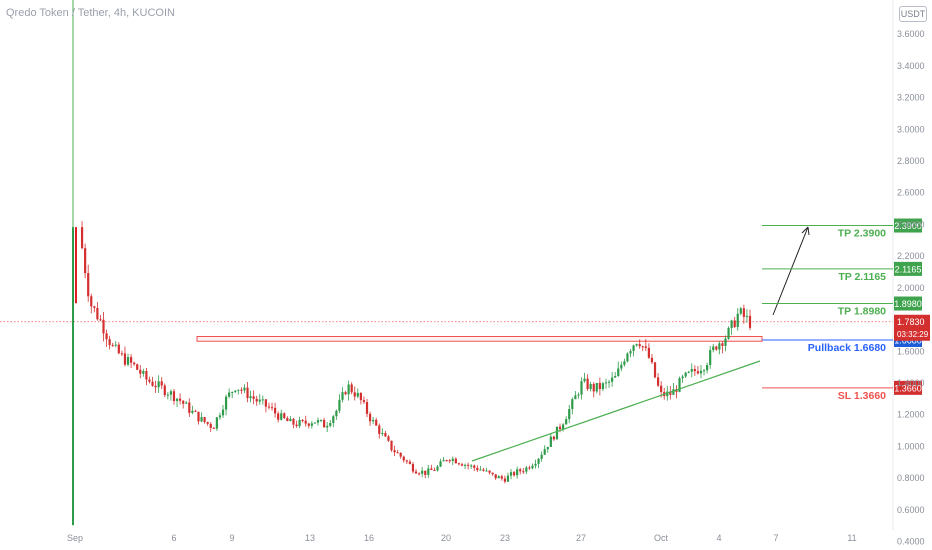 The height and width of the screenshot is (550, 932). I want to click on countdown-text: 03:32:29, so click(913, 334).